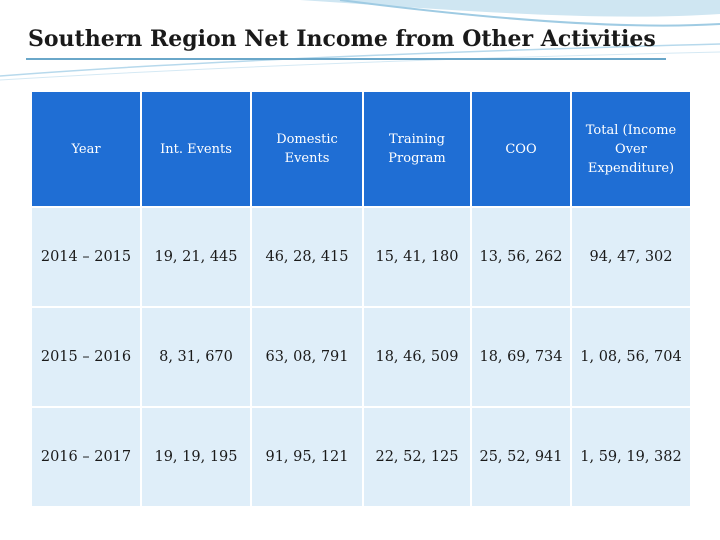 The width and height of the screenshot is (720, 540). I want to click on table-cell-year: 2016 – 2017, so click(86, 457).